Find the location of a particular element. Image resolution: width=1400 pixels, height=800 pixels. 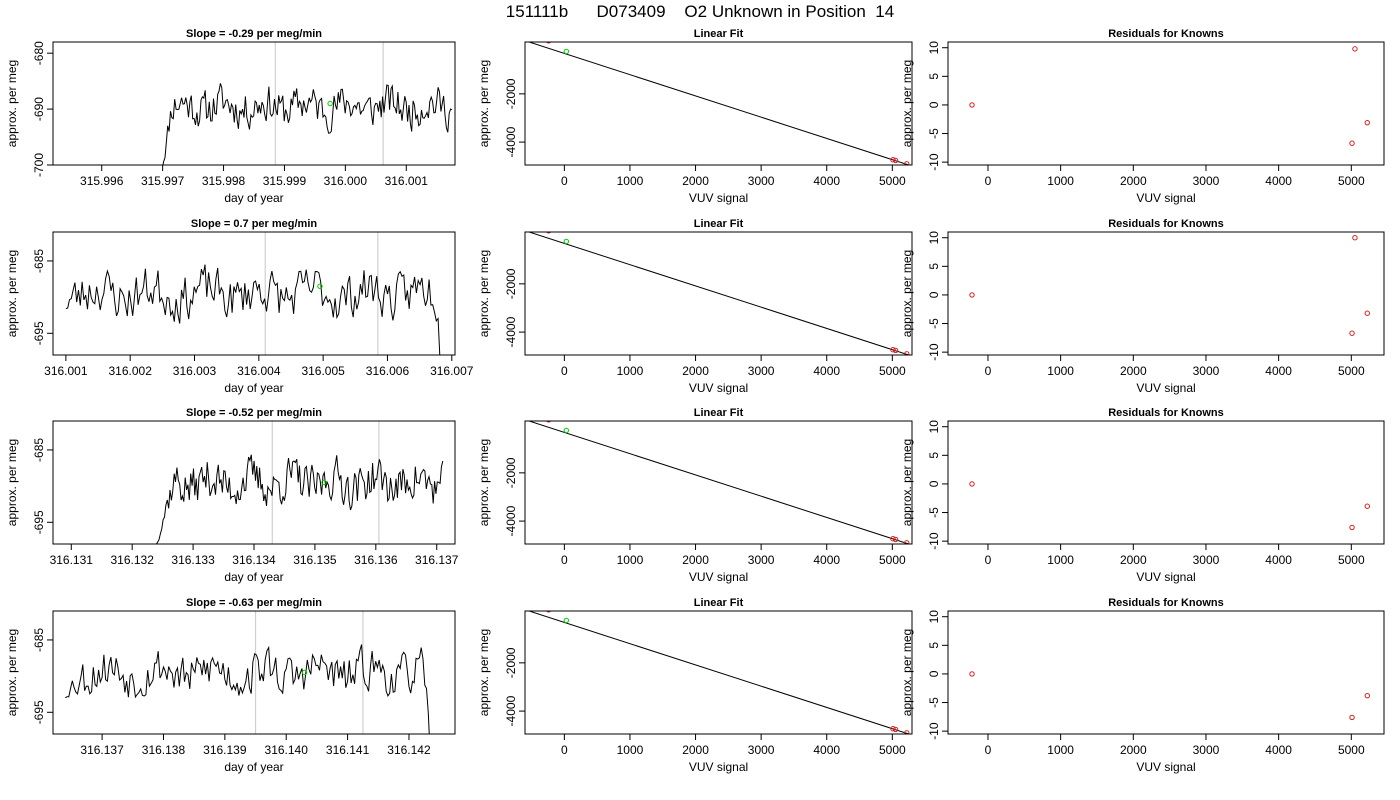

x-tick-label: 315.997 is located at coordinates (163, 181).